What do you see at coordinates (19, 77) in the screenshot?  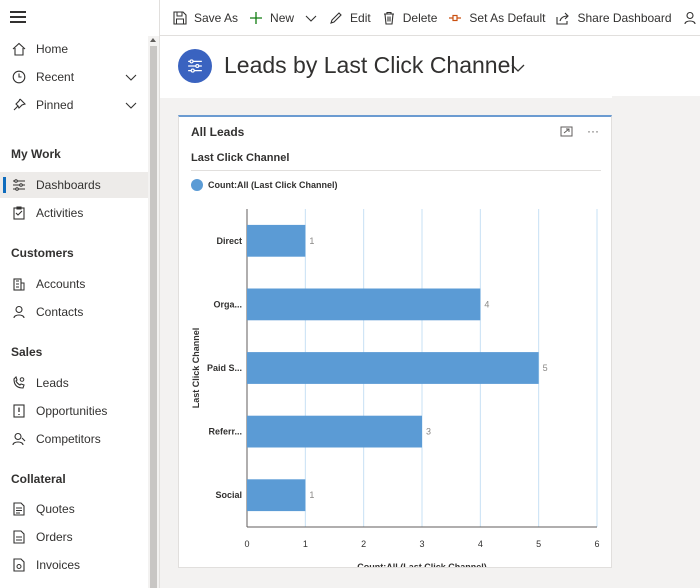 I see `clock-icon` at bounding box center [19, 77].